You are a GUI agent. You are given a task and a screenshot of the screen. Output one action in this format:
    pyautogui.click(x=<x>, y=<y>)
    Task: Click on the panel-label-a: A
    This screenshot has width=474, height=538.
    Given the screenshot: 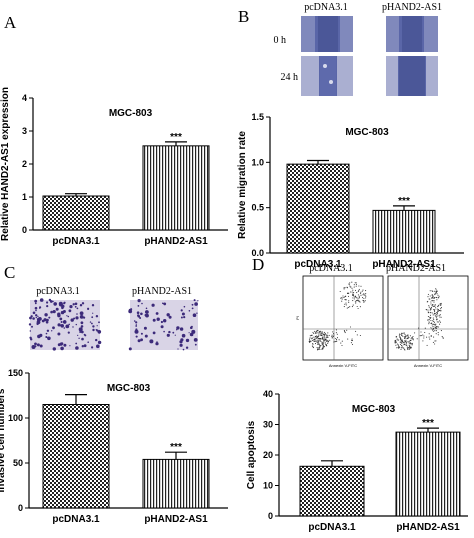 What is the action you would take?
    pyautogui.click(x=10, y=22)
    